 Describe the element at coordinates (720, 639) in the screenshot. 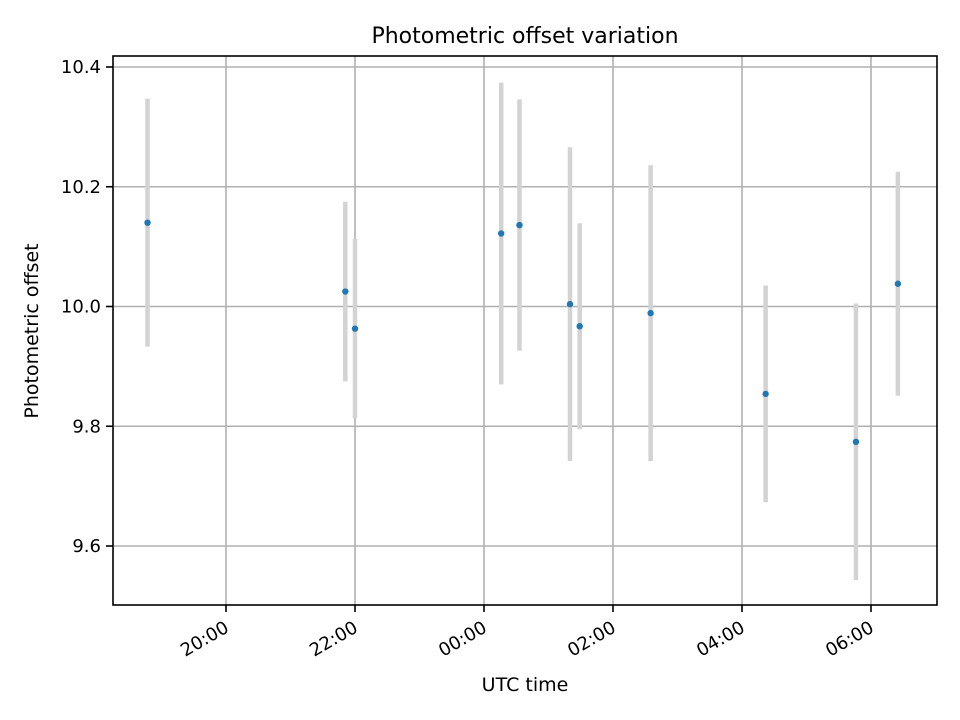

I see `x-tick-label: 04:00` at that location.